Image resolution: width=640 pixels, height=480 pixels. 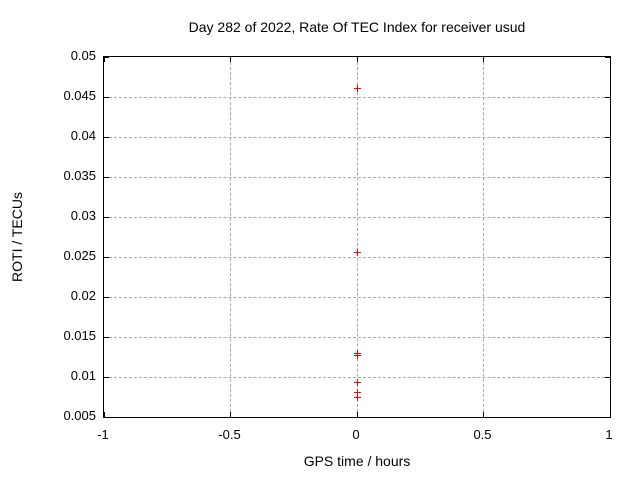 I want to click on x-tick-label: -1, so click(x=103, y=434).